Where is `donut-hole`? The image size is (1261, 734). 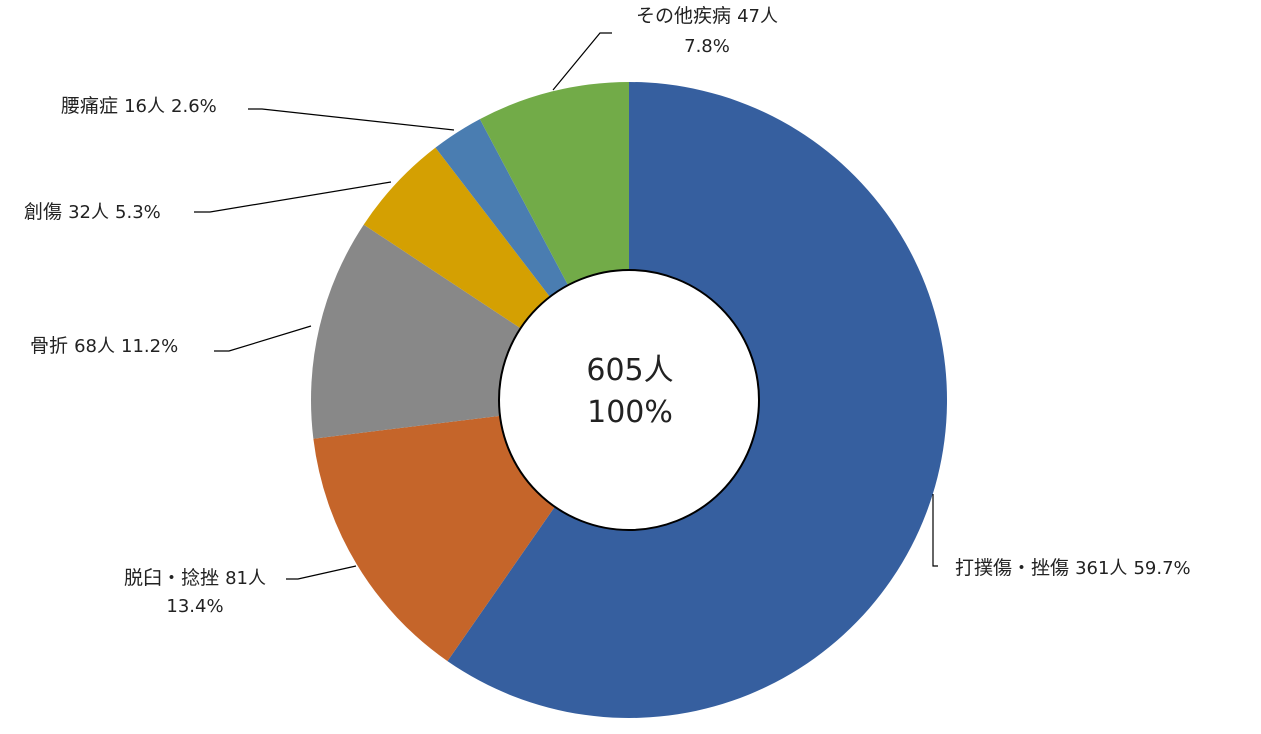 donut-hole is located at coordinates (629, 400).